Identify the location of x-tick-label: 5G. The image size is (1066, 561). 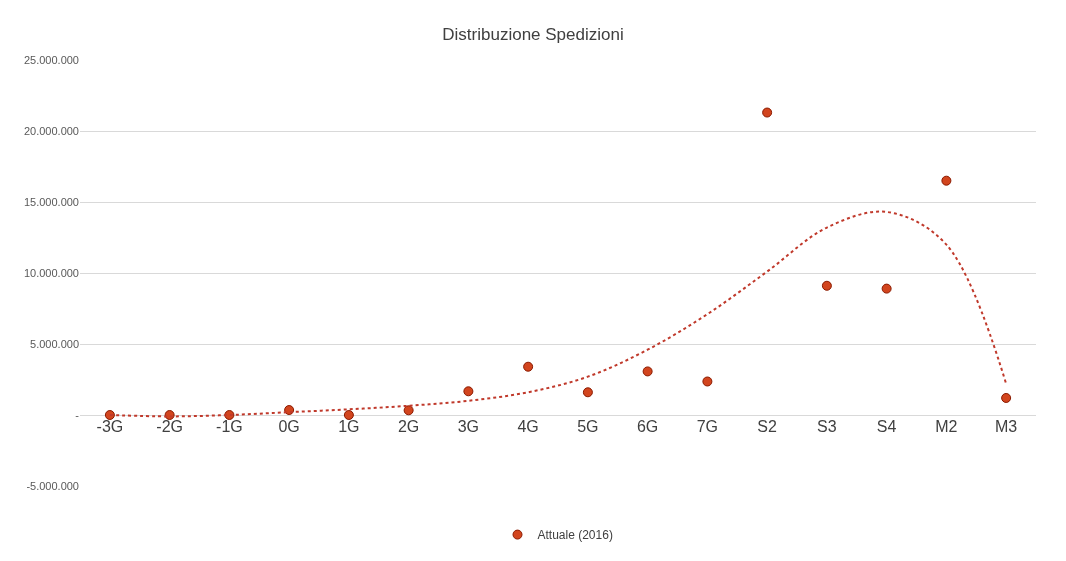
(588, 426).